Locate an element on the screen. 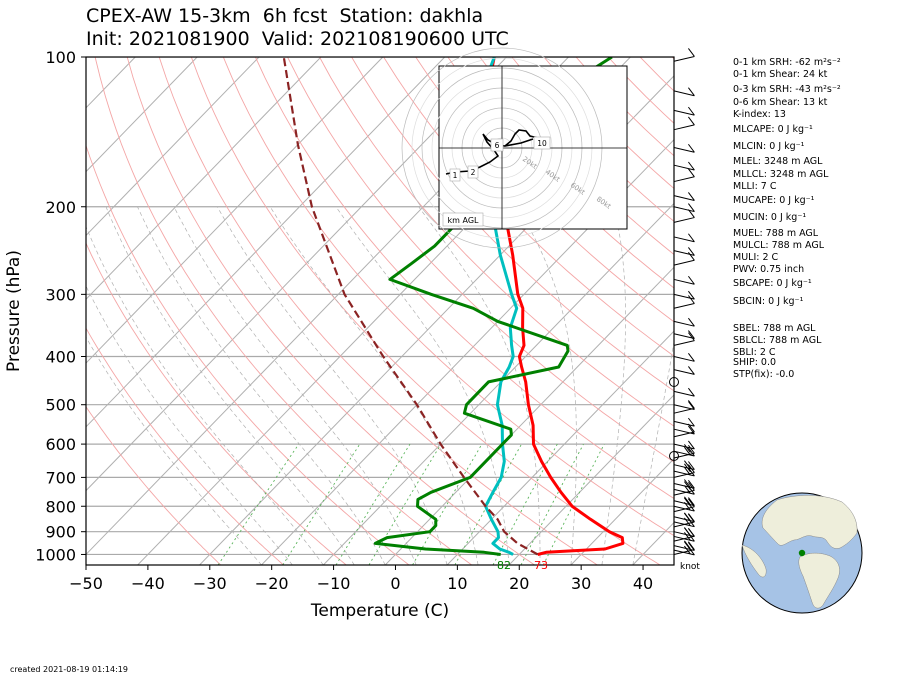  x-tick-label: 30 is located at coordinates (581, 583).